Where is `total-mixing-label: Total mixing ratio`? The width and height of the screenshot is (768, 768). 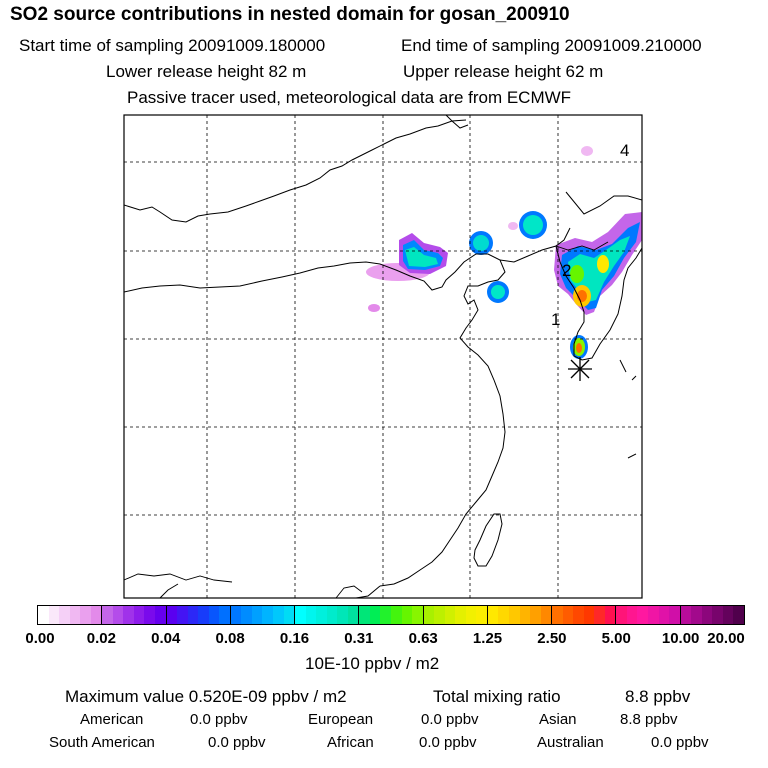
total-mixing-label: Total mixing ratio is located at coordinates (497, 696).